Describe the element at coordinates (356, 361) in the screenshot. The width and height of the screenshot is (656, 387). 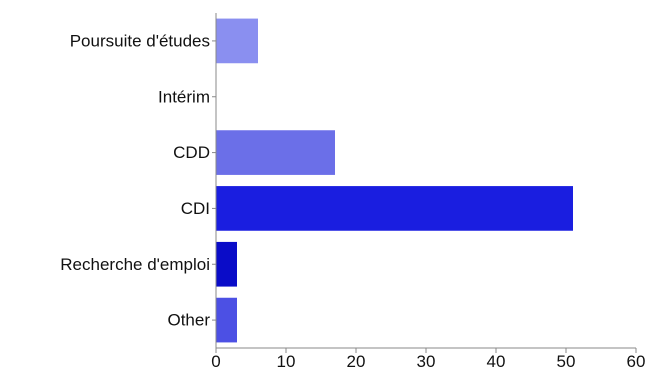
I see `x-tick-label: 20` at that location.